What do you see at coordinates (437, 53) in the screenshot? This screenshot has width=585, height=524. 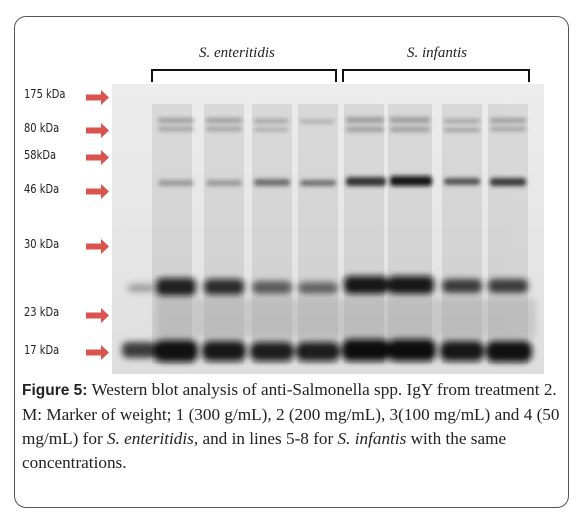 I see `group-label-infantis: S. infantis` at bounding box center [437, 53].